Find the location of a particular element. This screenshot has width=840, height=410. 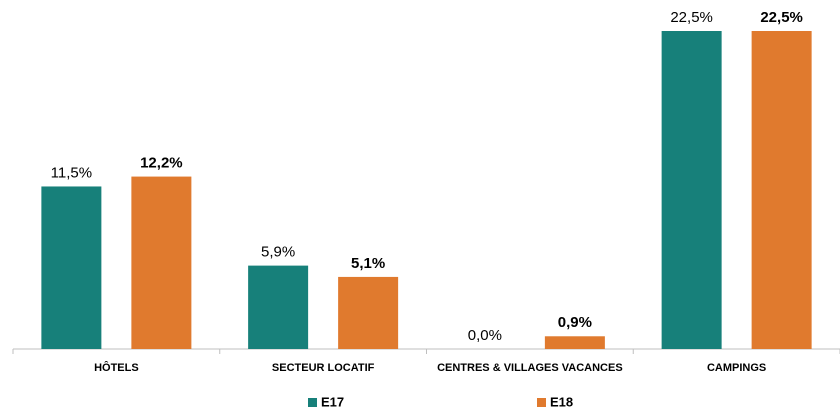

x-tick-label: CAMPINGS is located at coordinates (736, 368).